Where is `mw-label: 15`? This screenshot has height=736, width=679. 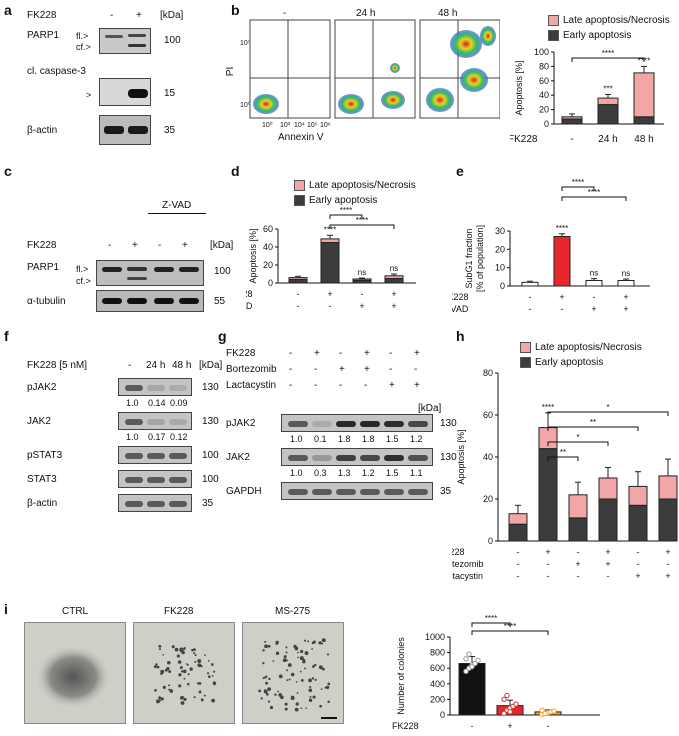 mw-label: 15 is located at coordinates (170, 93).